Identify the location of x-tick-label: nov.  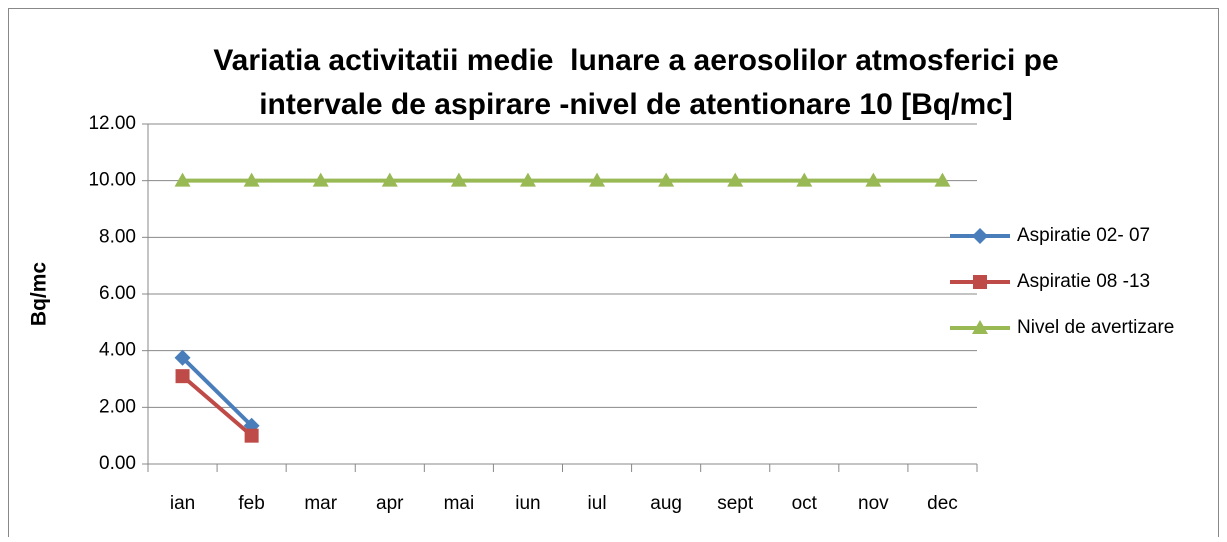
(873, 503).